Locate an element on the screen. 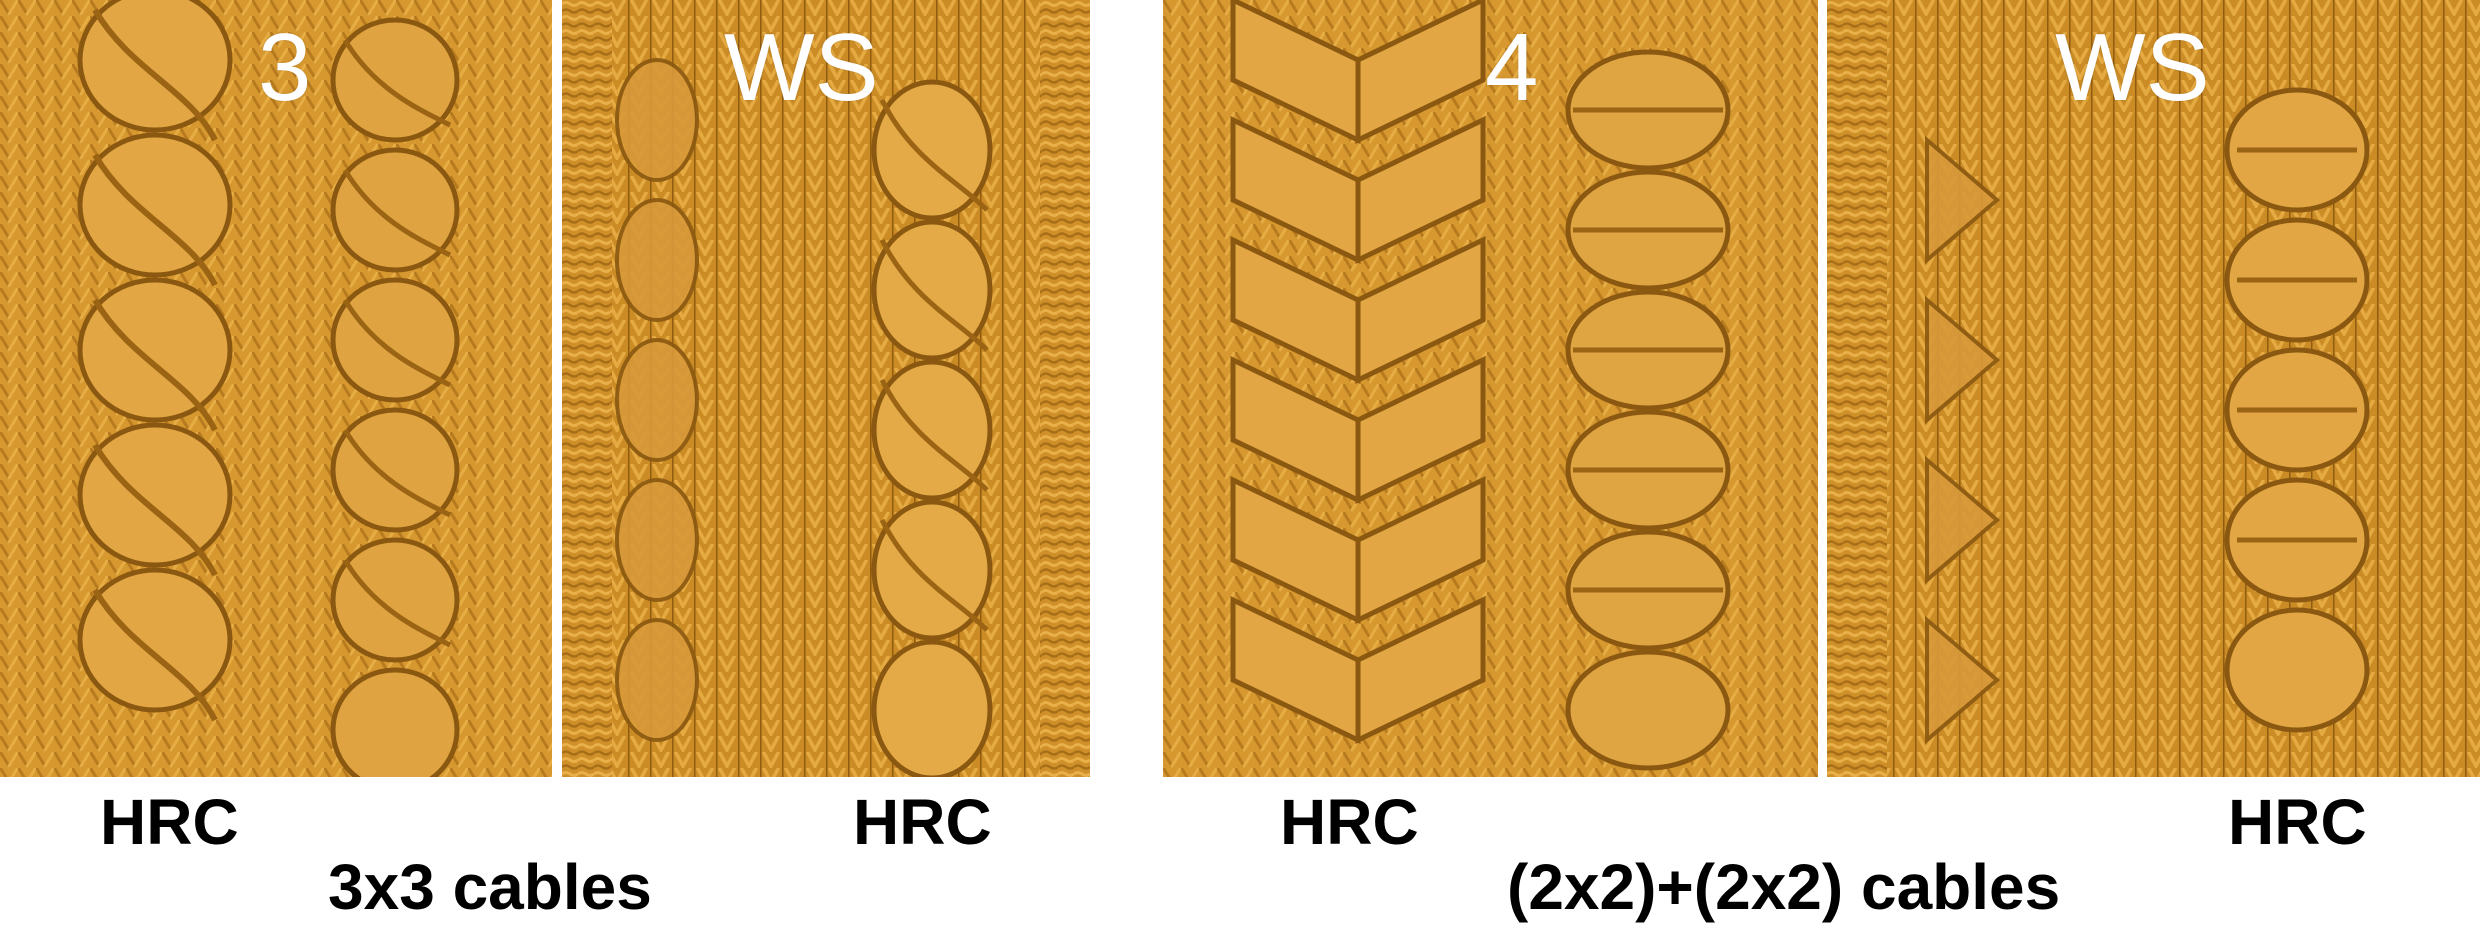  panel-label: 4 is located at coordinates (1512, 67).